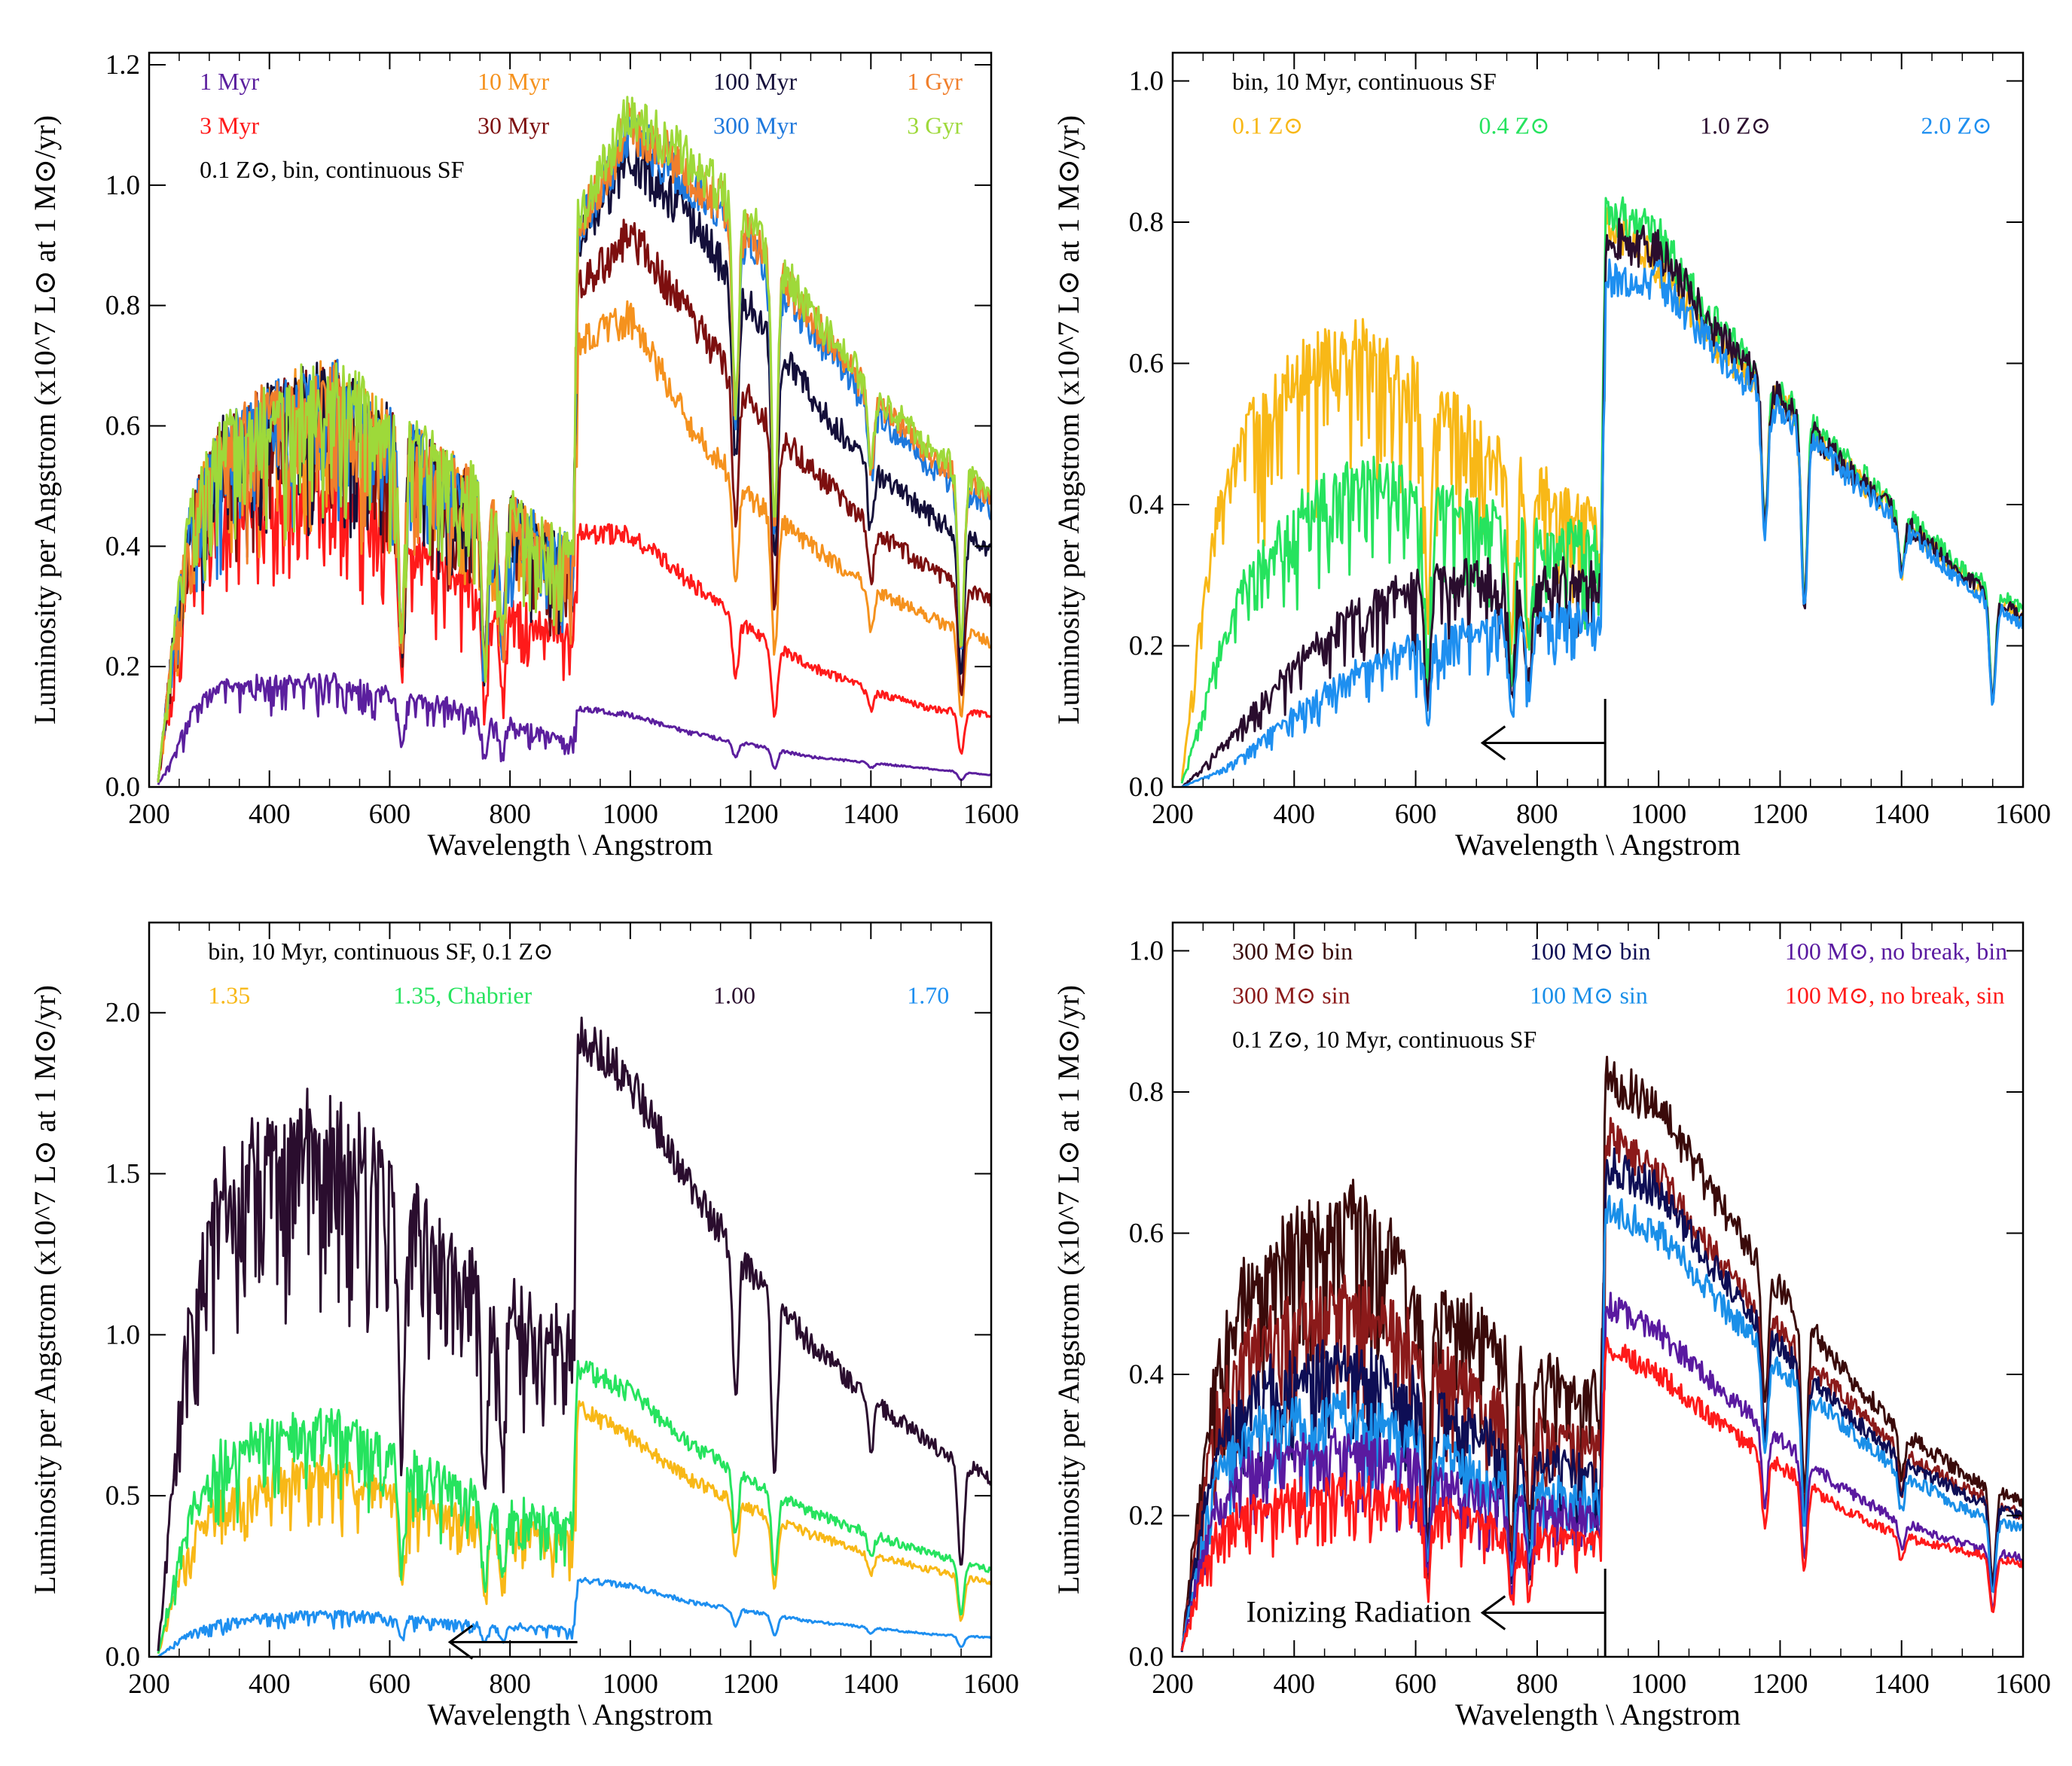 Image resolution: width=2072 pixels, height=1766 pixels. What do you see at coordinates (1956, 125) in the screenshot?
I see `legend-label-3: 2.0 Z⊙` at bounding box center [1956, 125].